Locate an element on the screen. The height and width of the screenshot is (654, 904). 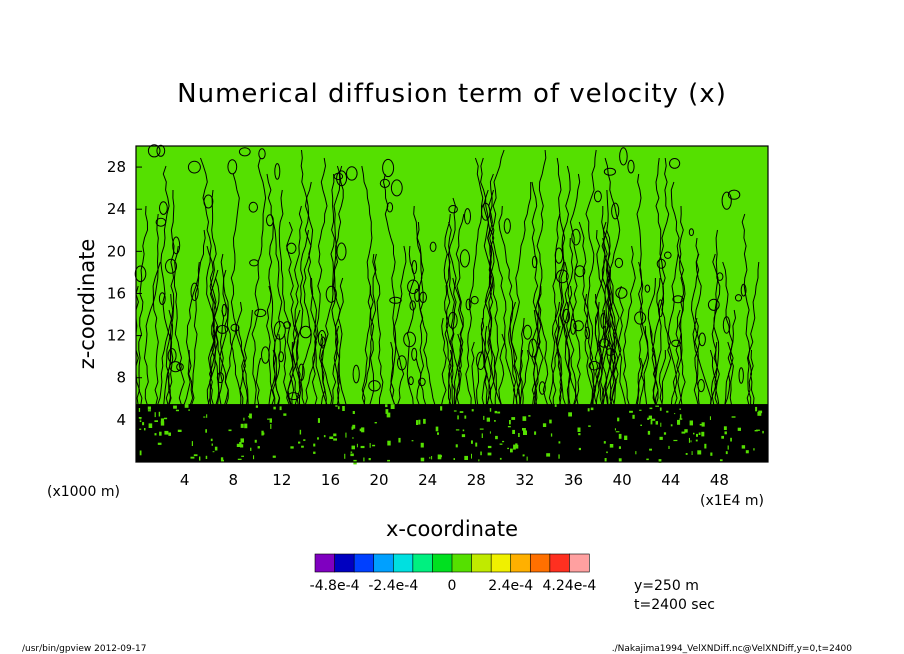
y-tick-label: 28 is located at coordinates (116, 167).